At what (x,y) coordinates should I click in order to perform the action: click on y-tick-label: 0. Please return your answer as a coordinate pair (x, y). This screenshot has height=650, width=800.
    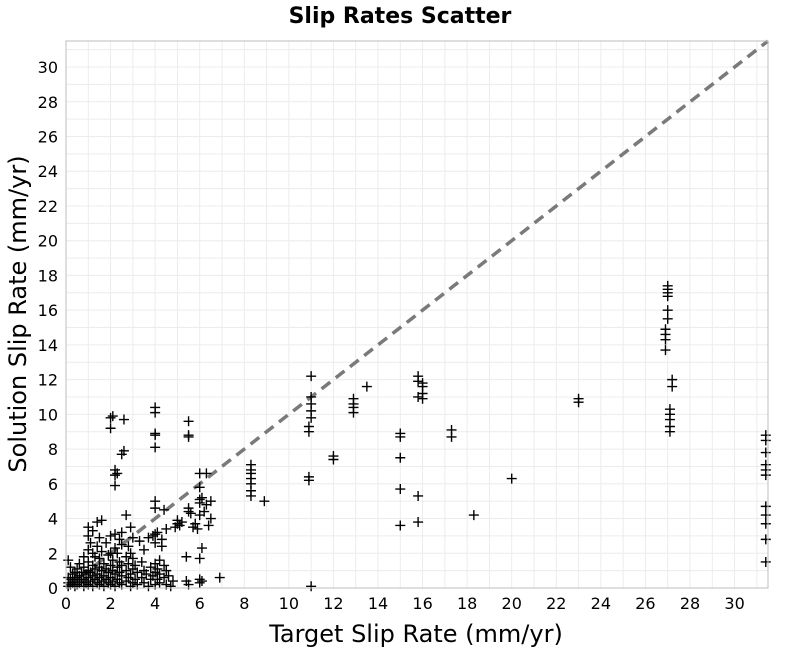
    Looking at the image, I should click on (53, 588).